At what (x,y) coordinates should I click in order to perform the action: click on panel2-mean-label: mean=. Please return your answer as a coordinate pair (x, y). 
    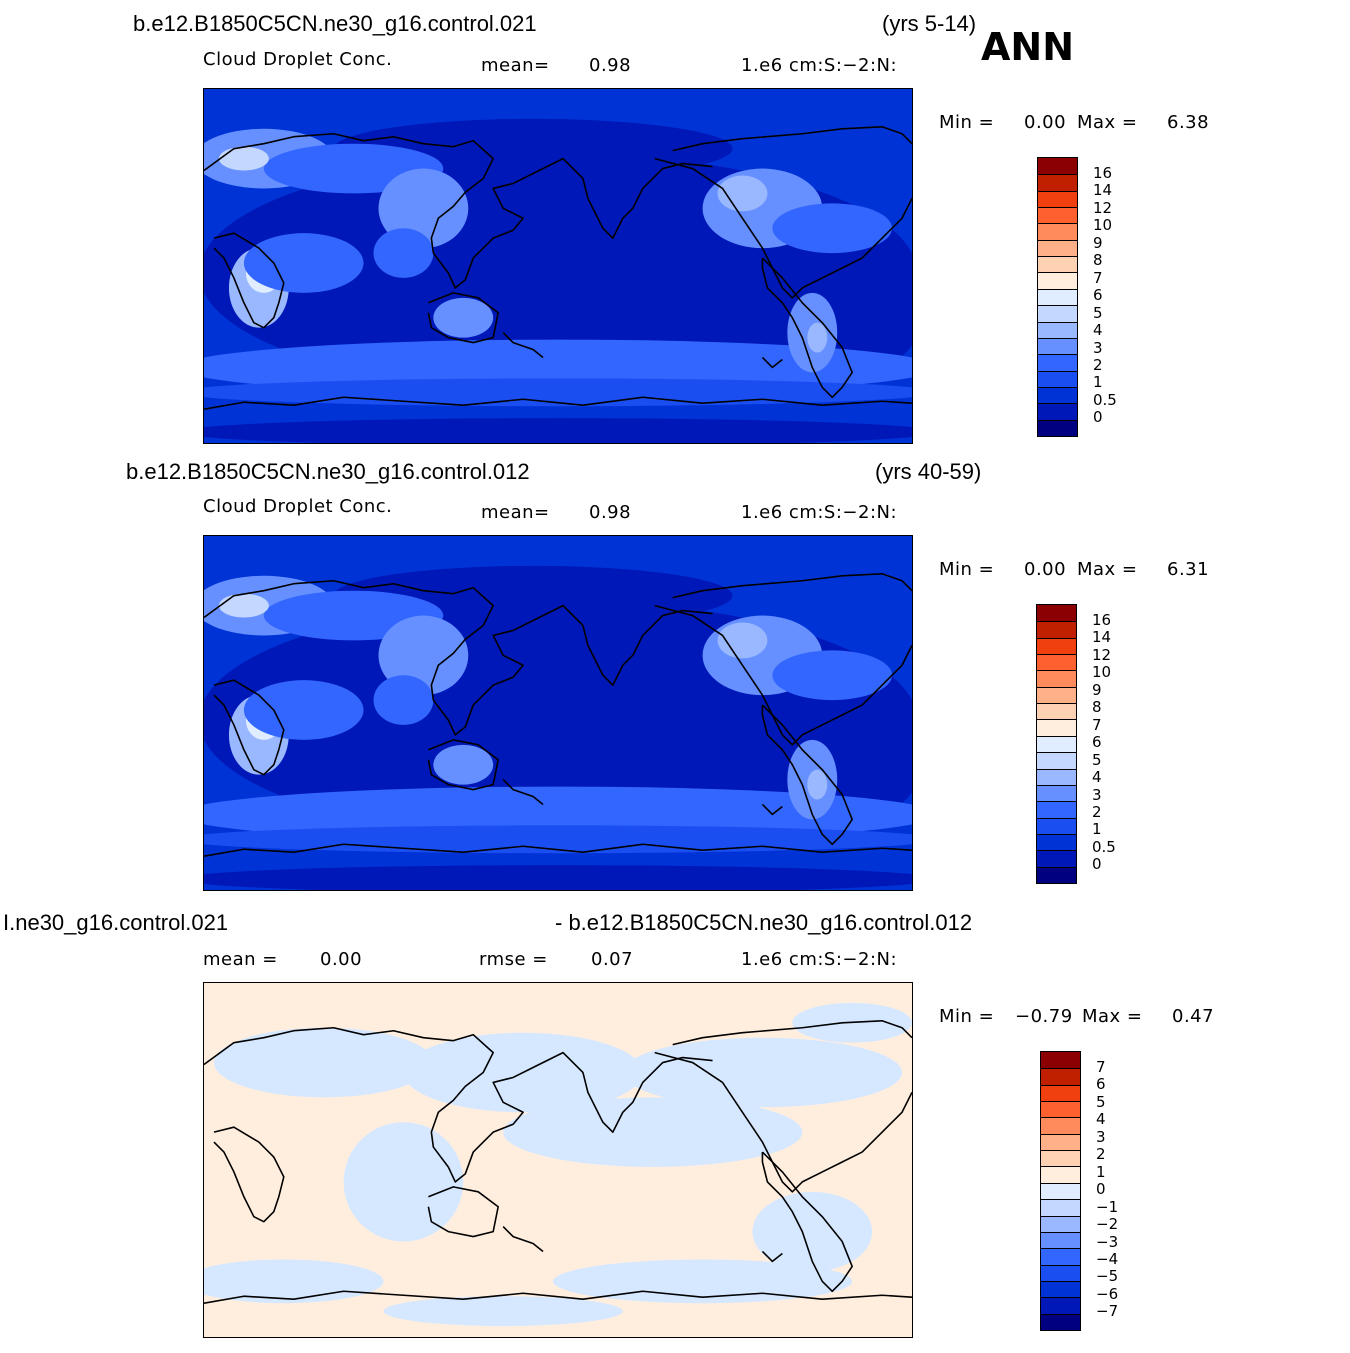
    Looking at the image, I should click on (515, 512).